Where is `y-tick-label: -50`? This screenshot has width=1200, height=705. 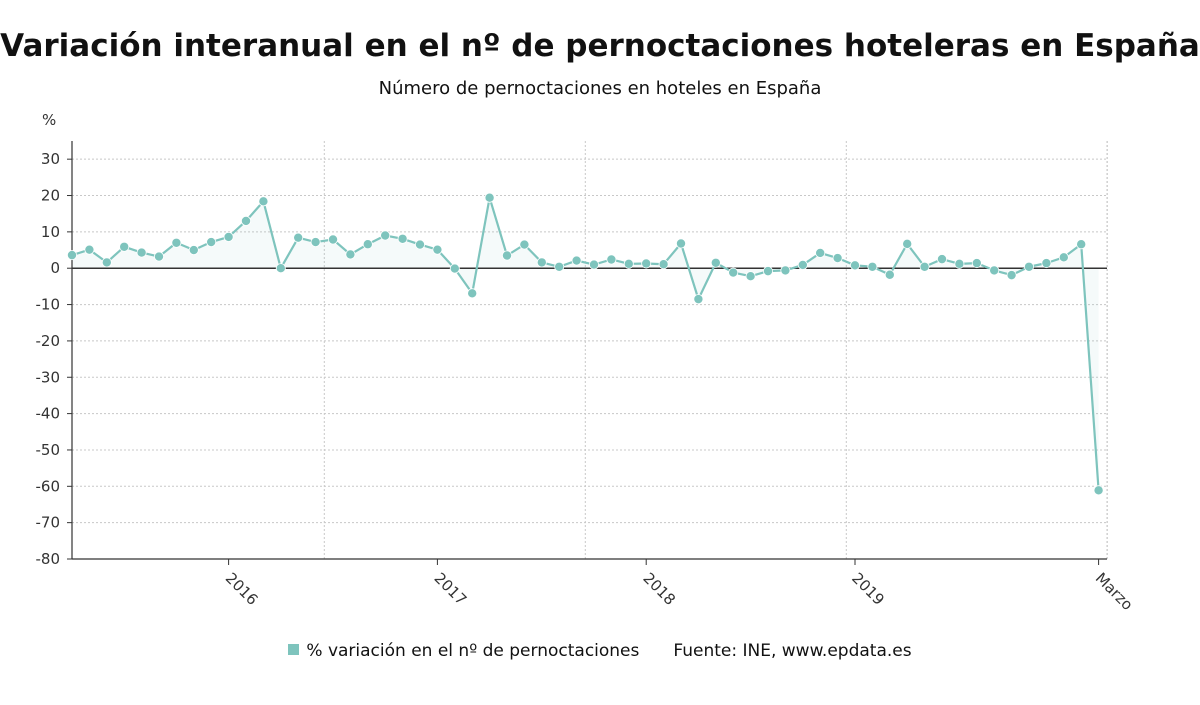 y-tick-label: -50 is located at coordinates (48, 450).